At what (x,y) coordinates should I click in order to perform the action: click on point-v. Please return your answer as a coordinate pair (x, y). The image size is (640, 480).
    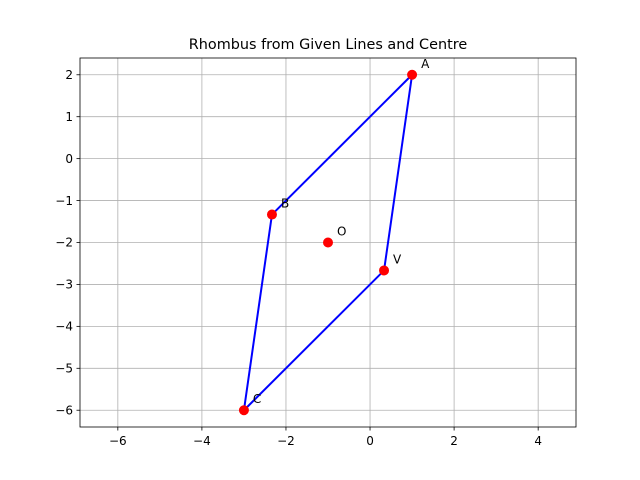
    Looking at the image, I should click on (384, 270).